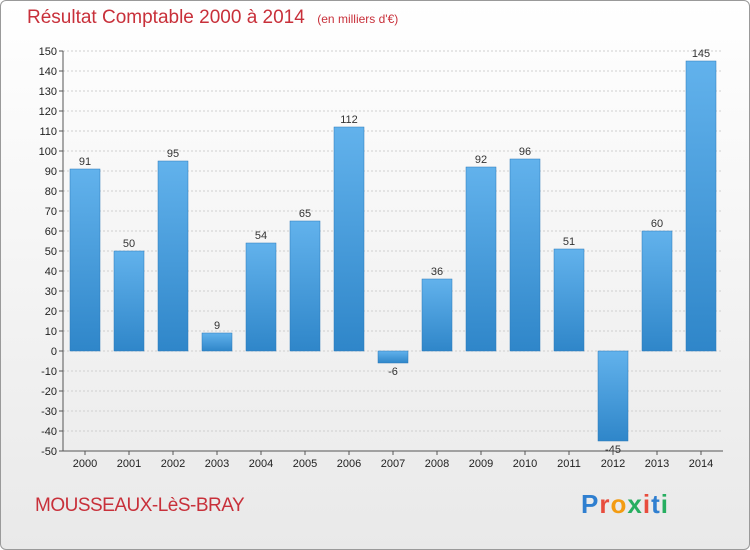 The width and height of the screenshot is (750, 550). What do you see at coordinates (51, 332) in the screenshot?
I see `y-tick-label: 10` at bounding box center [51, 332].